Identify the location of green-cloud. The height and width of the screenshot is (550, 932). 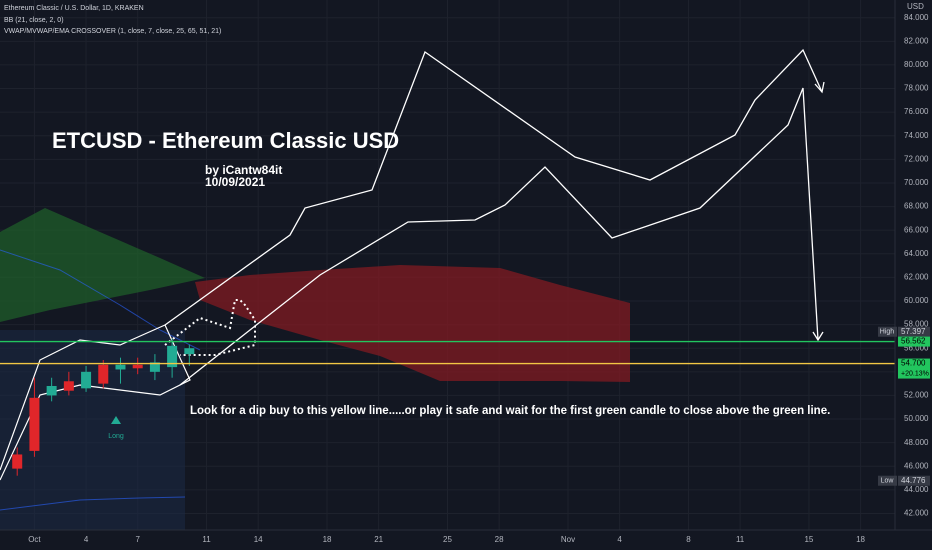
(102, 265).